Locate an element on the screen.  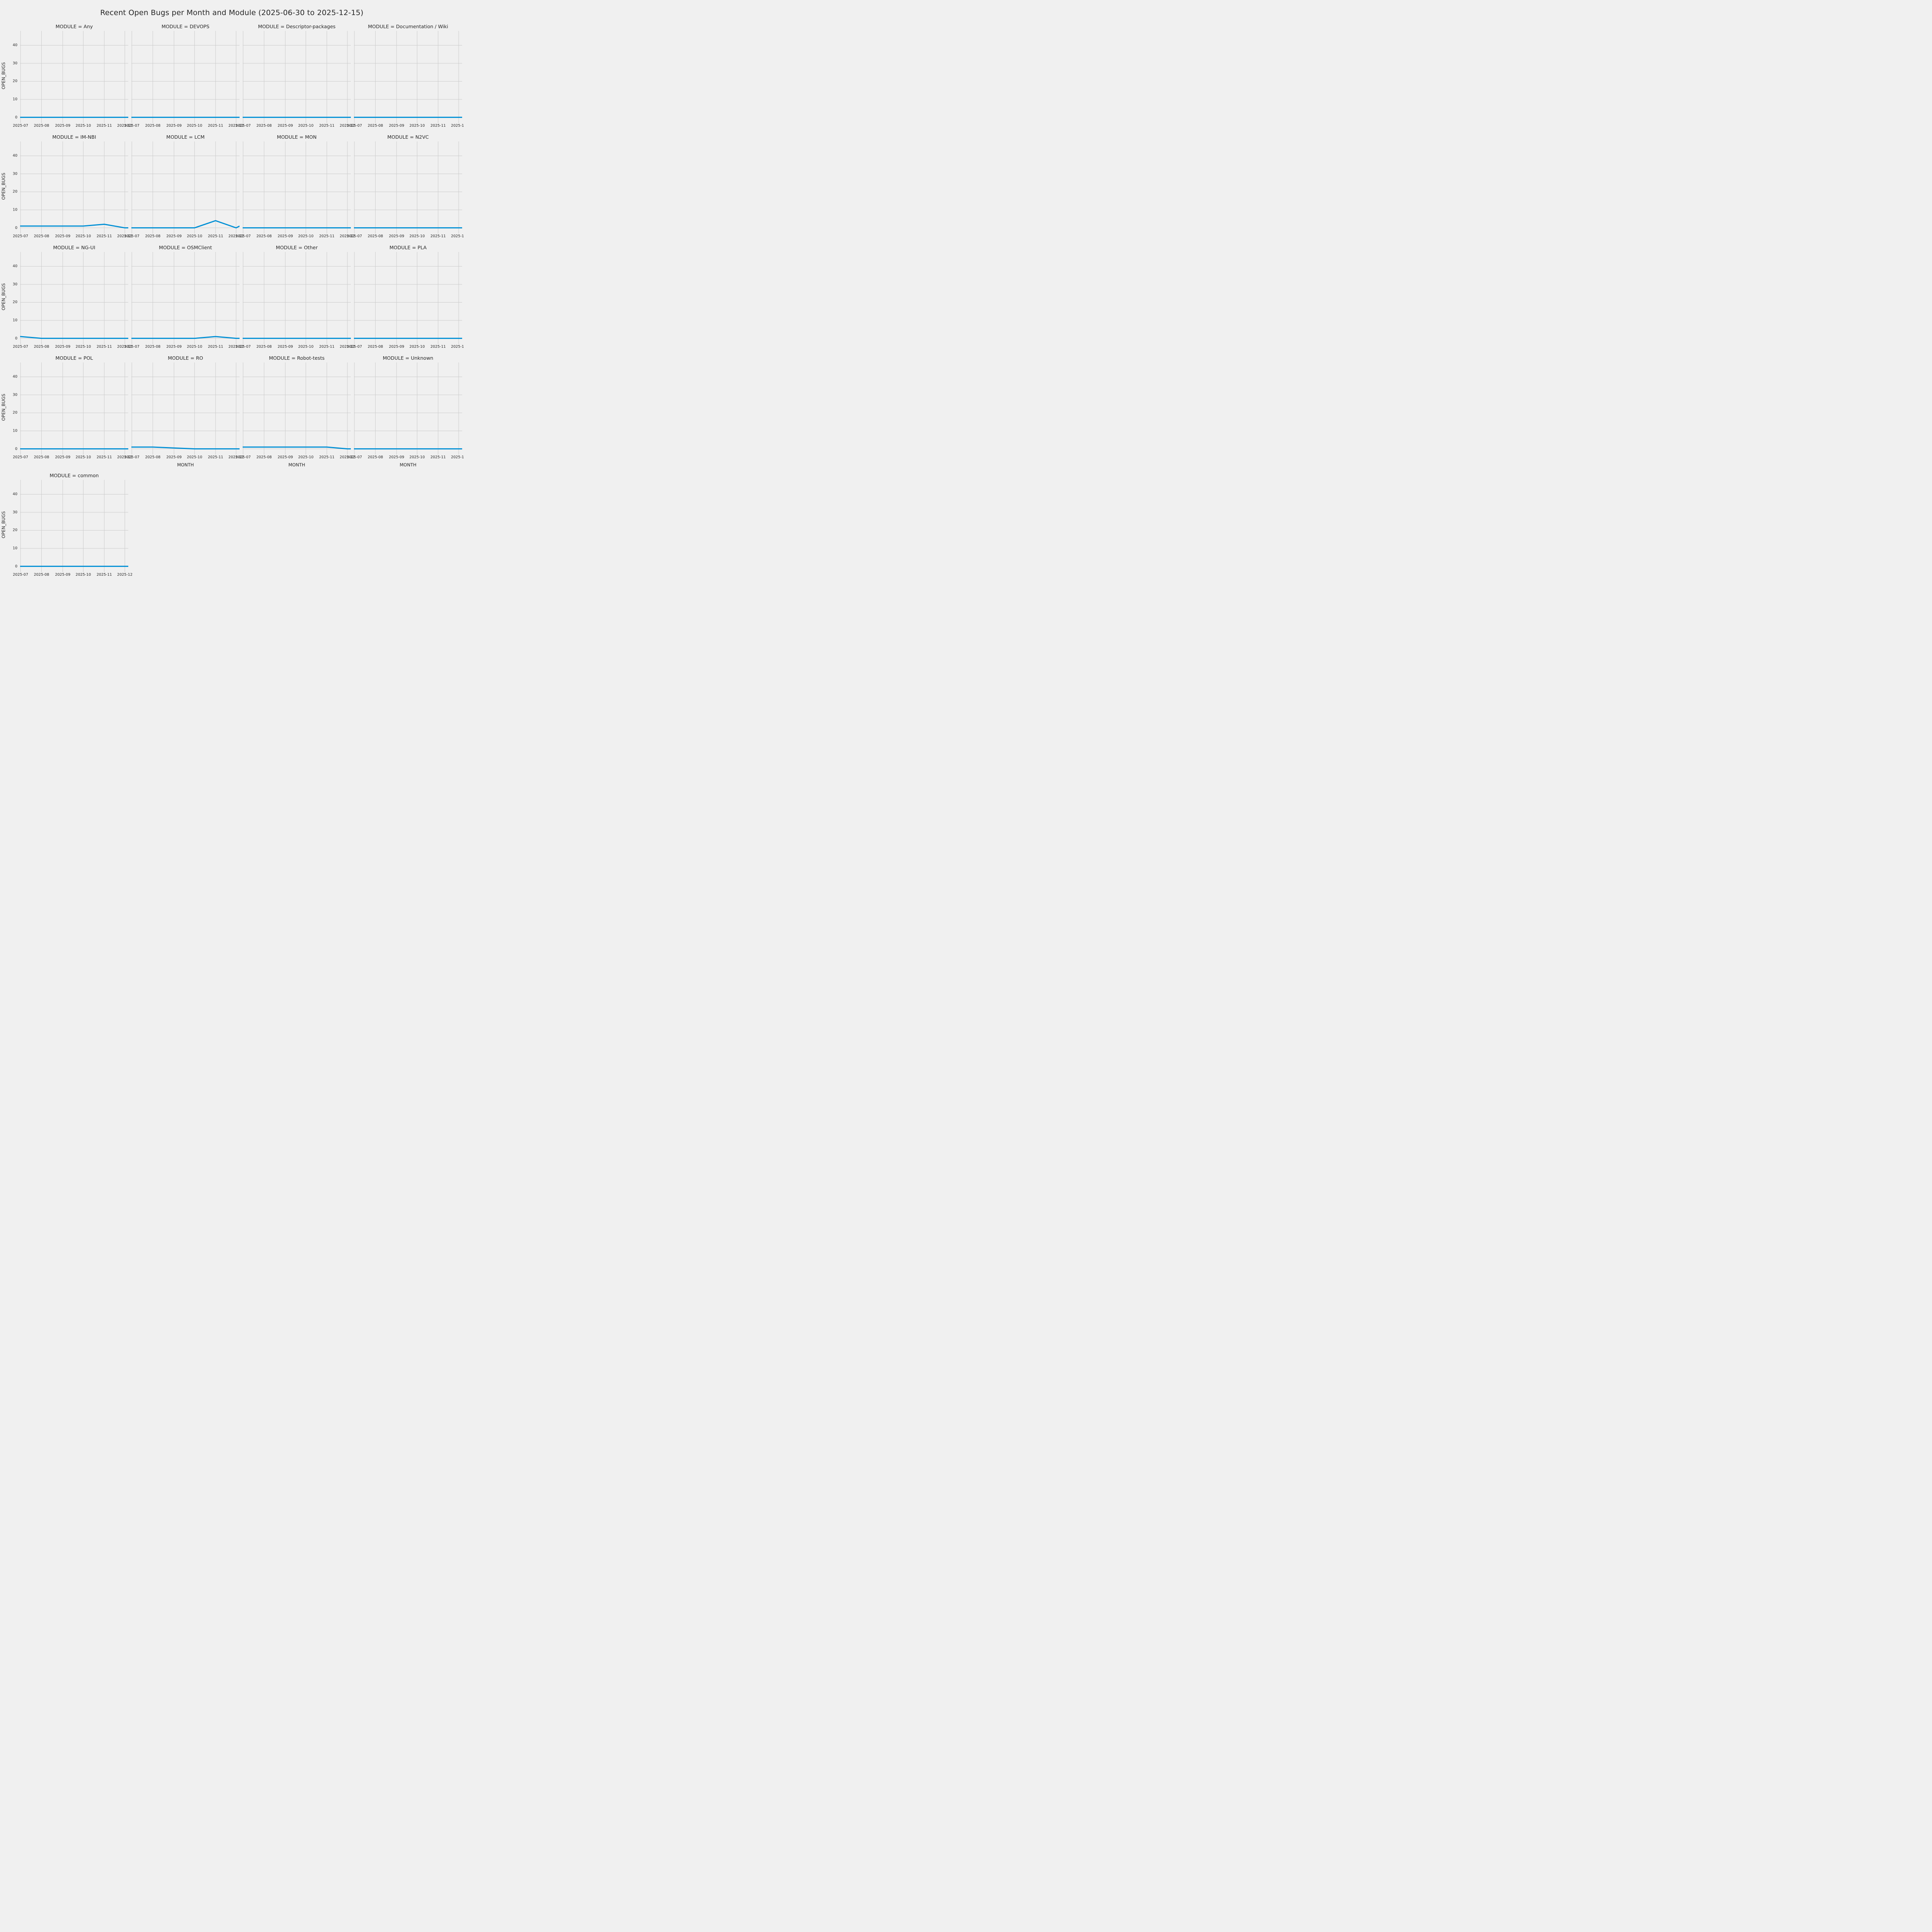
facet-plot: 0 10 20 30 40 is located at coordinates (70, 77).